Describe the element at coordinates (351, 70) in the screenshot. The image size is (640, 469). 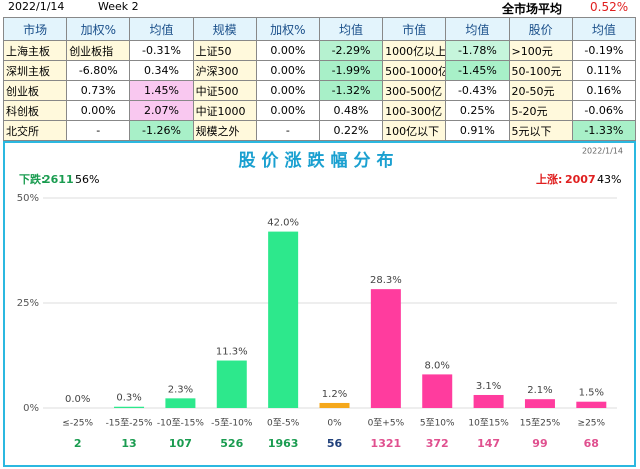
I see `cell: -1.99%` at that location.